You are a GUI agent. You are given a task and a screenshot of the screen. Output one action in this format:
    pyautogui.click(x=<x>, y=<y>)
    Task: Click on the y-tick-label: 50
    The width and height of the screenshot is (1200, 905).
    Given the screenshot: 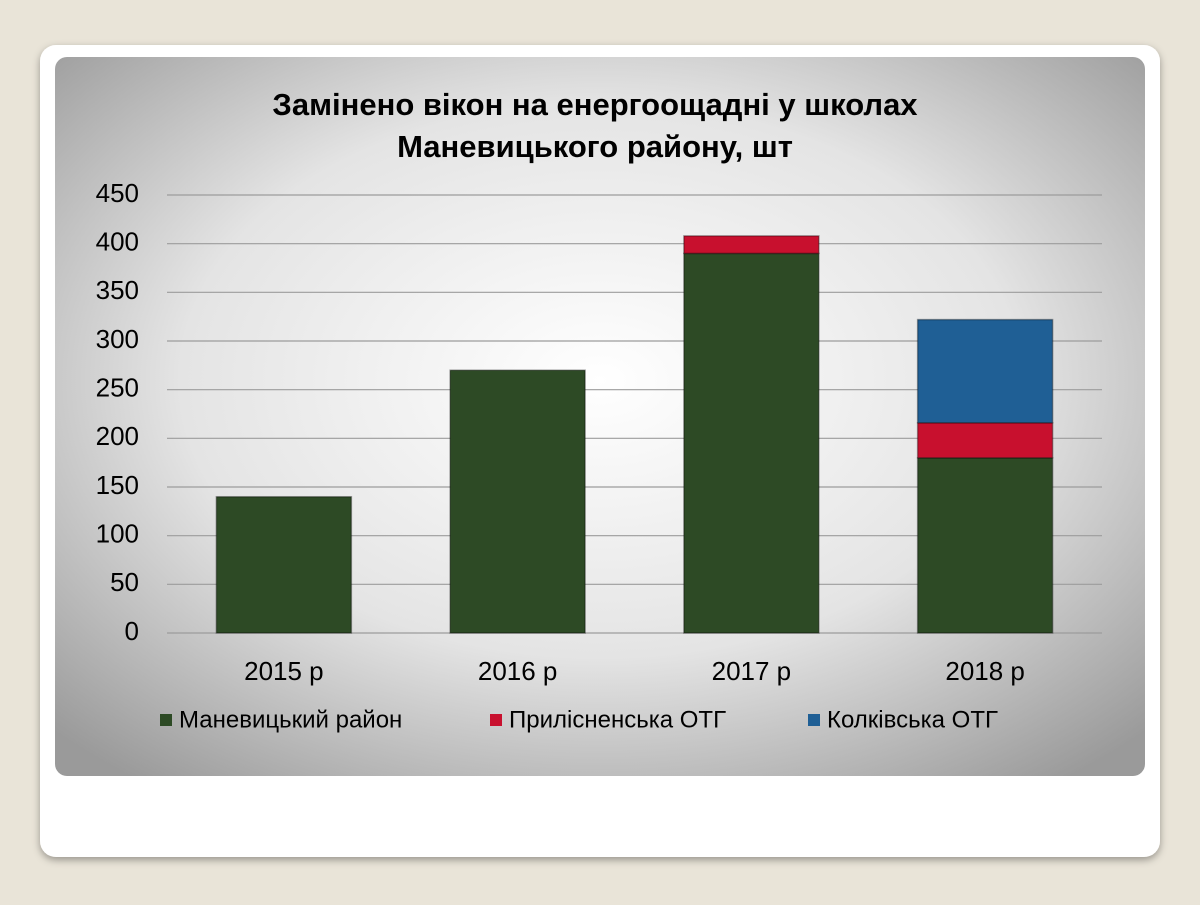 What is the action you would take?
    pyautogui.click(x=124, y=582)
    